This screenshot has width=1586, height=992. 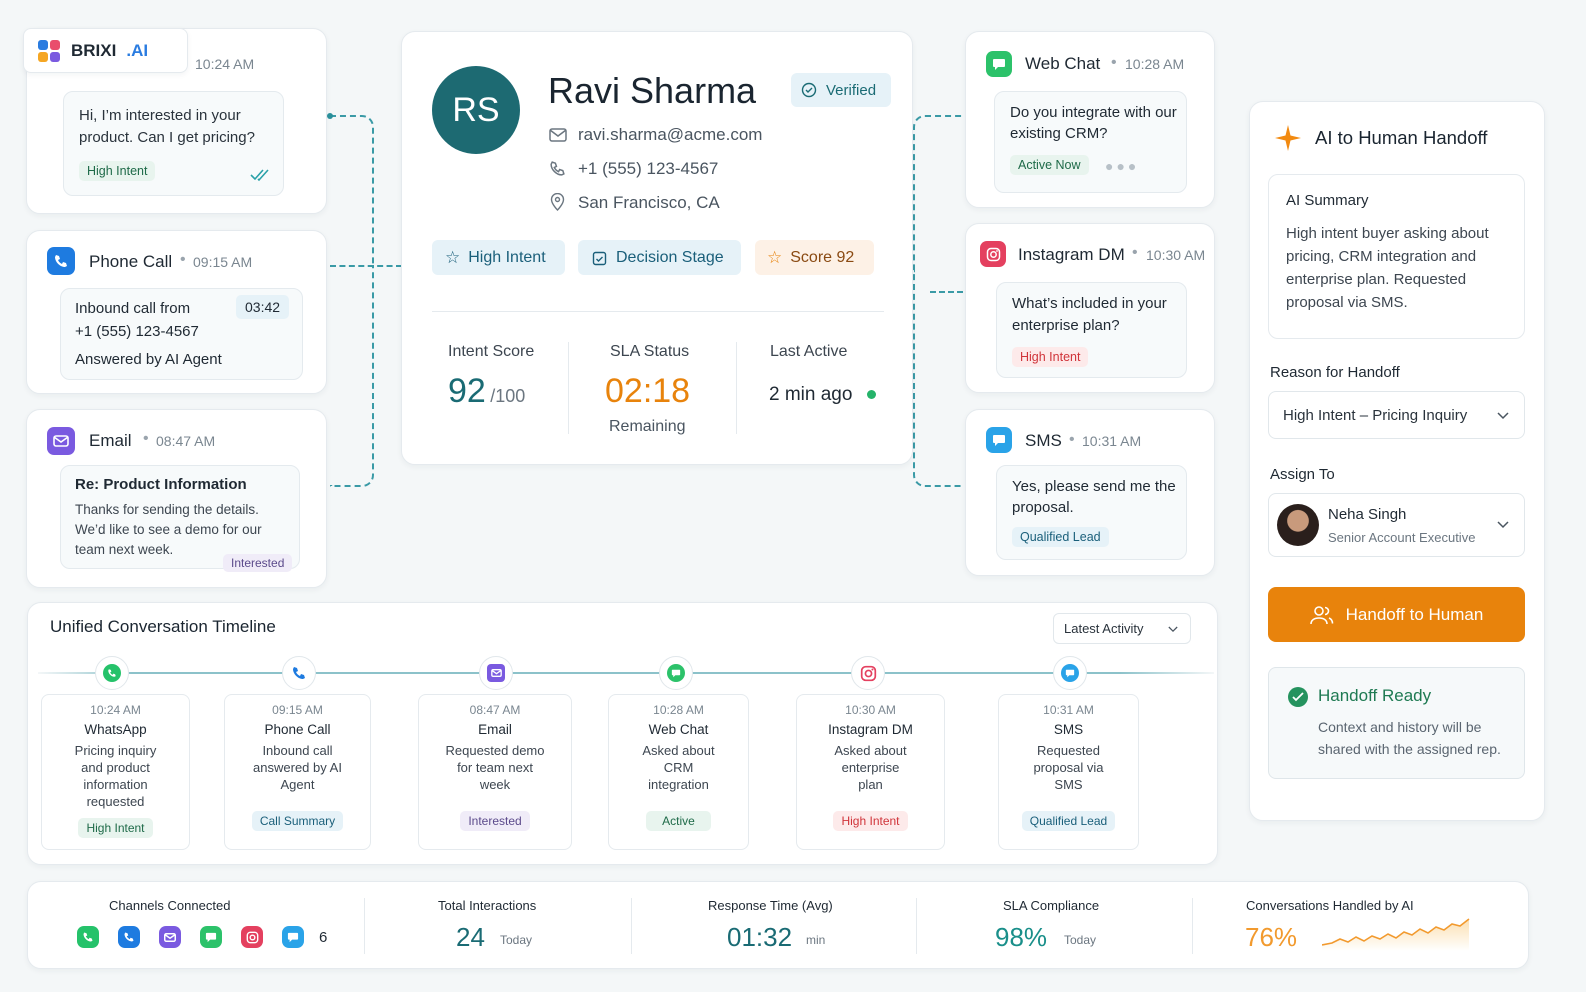 I want to click on intent-score: 92 /100, so click(x=486, y=391).